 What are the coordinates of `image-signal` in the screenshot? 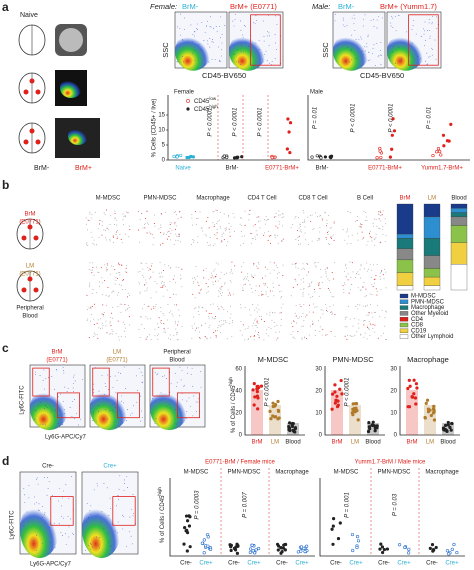 It's located at (71, 88).